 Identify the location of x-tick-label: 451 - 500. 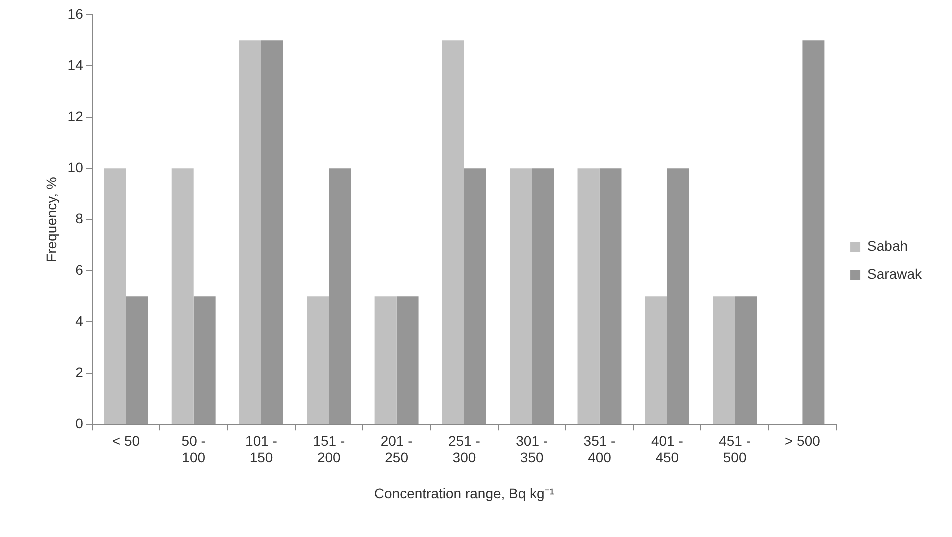
(735, 449).